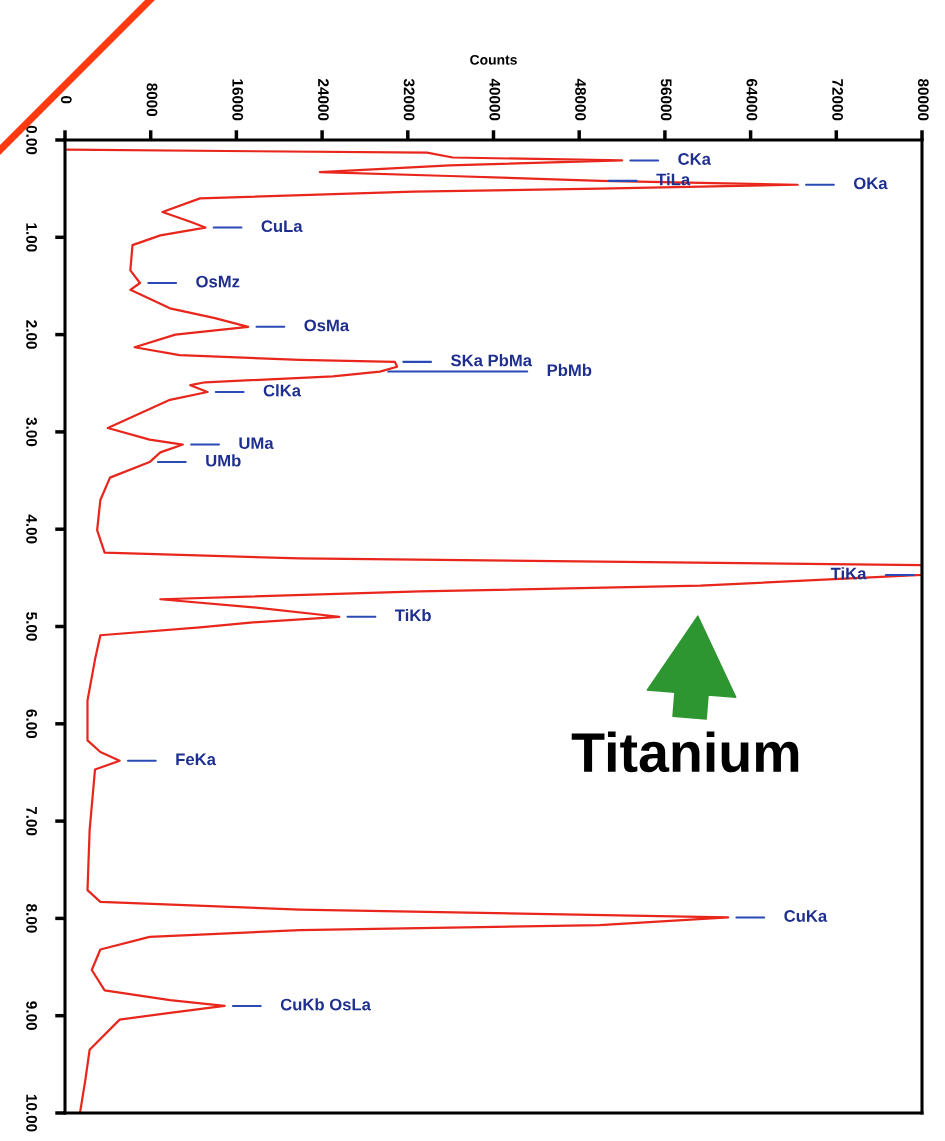 The height and width of the screenshot is (1141, 945). Describe the element at coordinates (31, 626) in the screenshot. I see `y-tick-label: 5.00` at that location.